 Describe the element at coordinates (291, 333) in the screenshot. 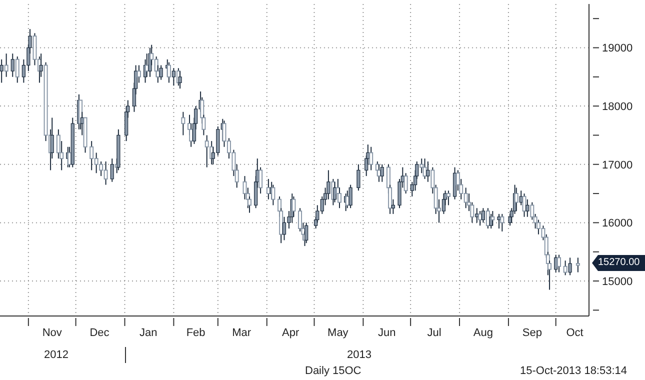

I see `x-tick-label: Apr` at that location.